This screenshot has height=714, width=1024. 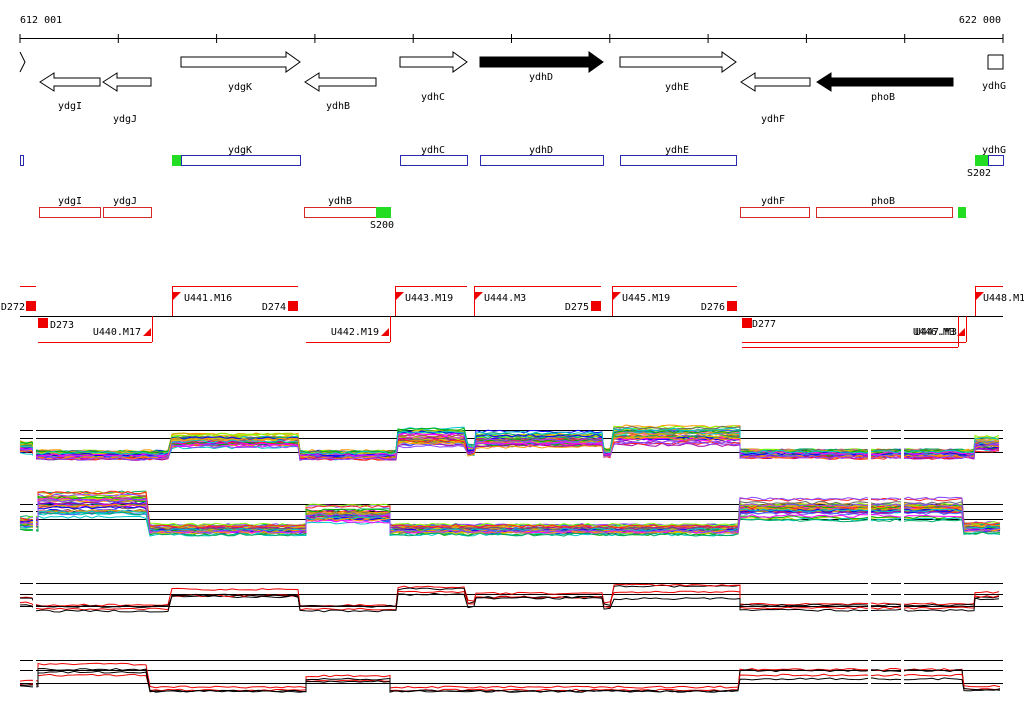 What do you see at coordinates (208, 298) in the screenshot?
I see `tu-label: U441.M16` at bounding box center [208, 298].